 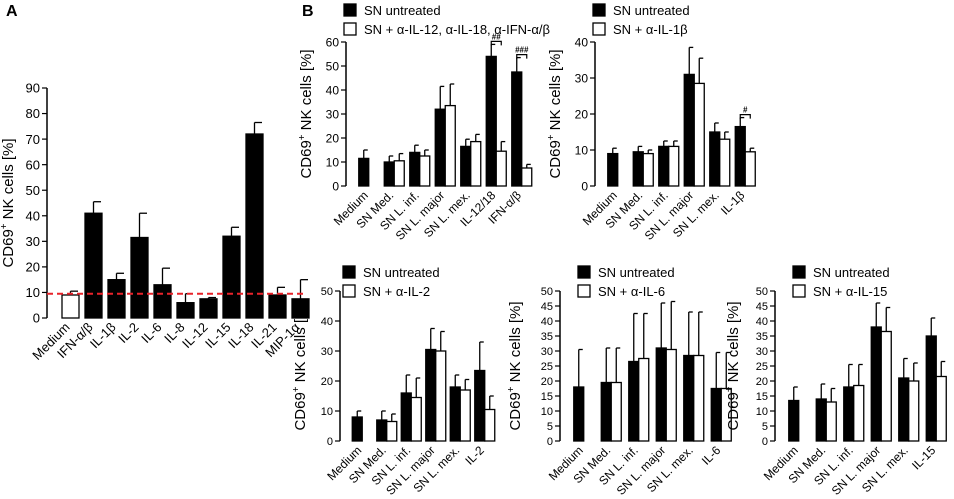 What do you see at coordinates (128, 333) in the screenshot?
I see `x-tick-label-il-2: IL-2` at bounding box center [128, 333].